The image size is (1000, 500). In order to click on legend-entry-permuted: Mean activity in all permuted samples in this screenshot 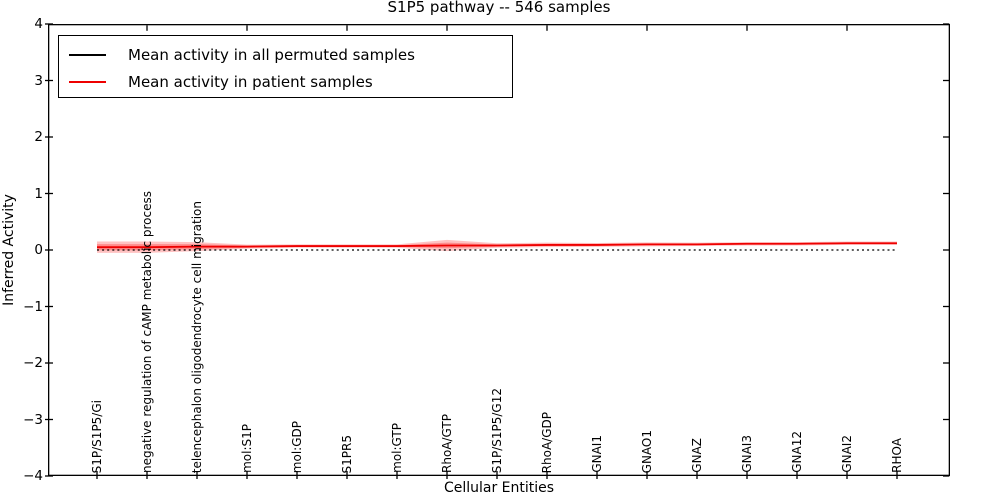, I will do `click(285, 54)`.